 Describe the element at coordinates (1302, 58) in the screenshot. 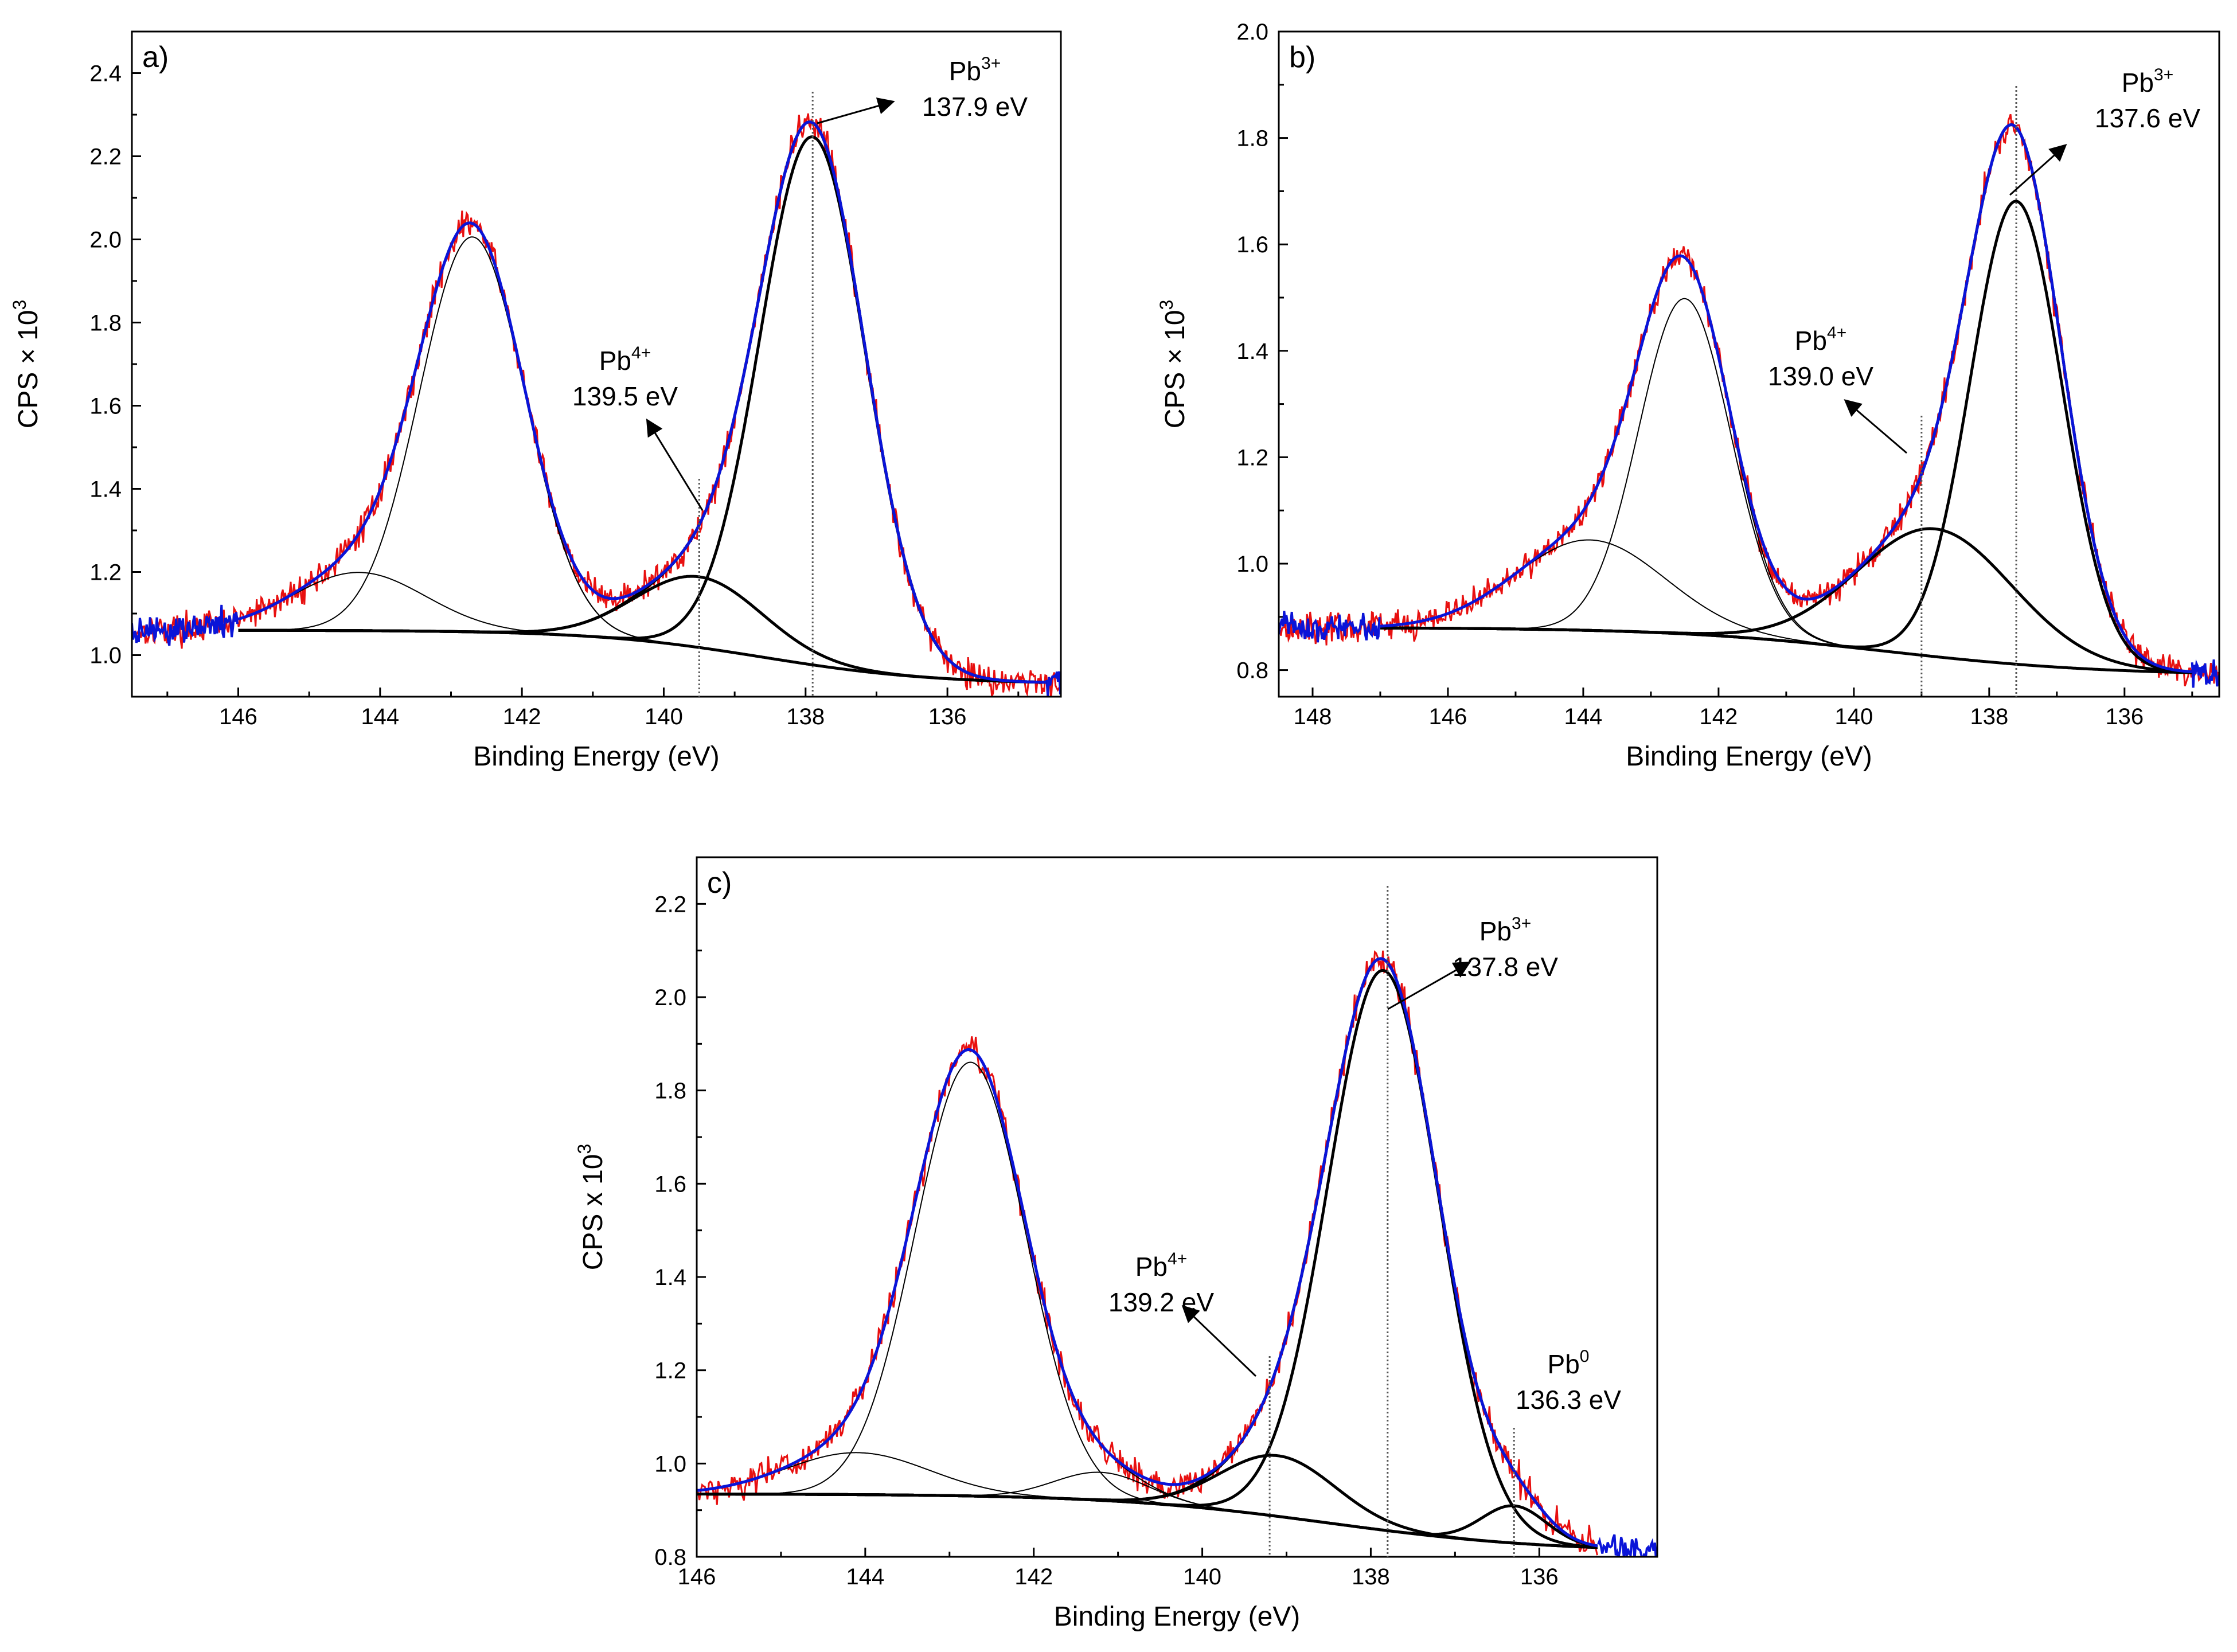

I see `panel-label: b)` at that location.